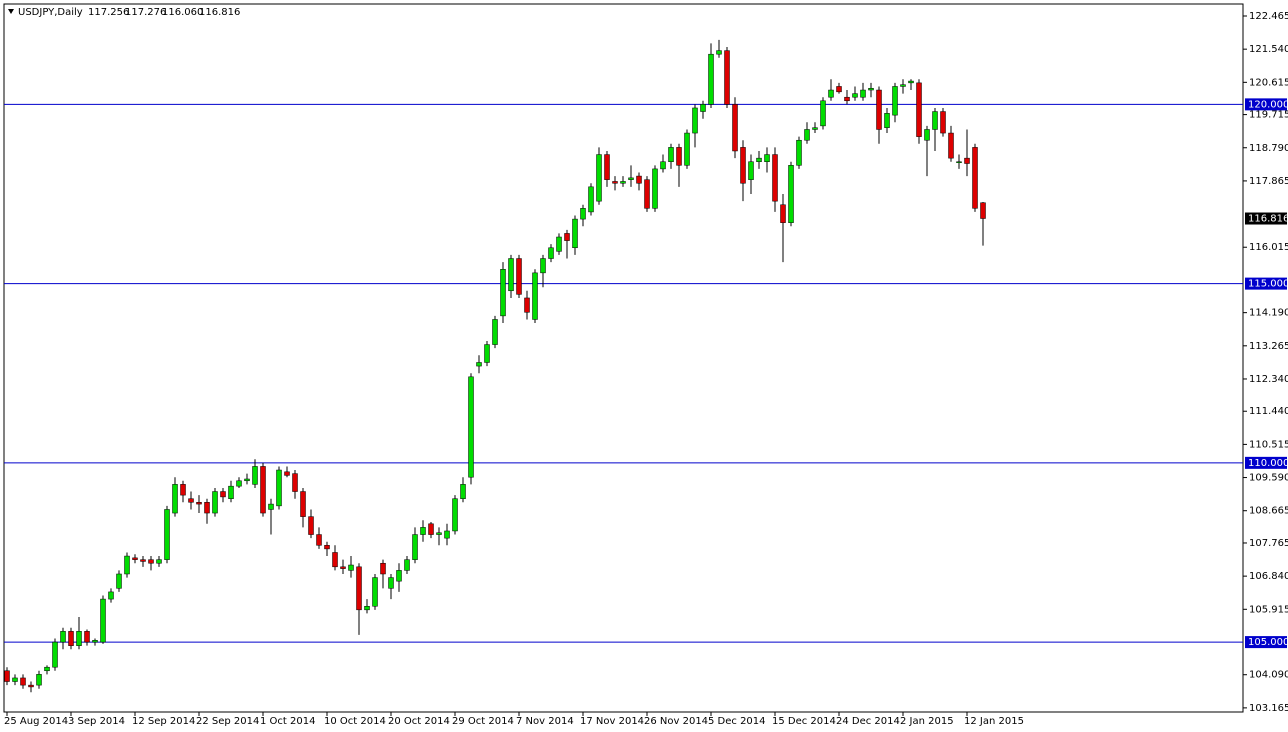 The height and width of the screenshot is (732, 1288). I want to click on quote-value: 116.060, so click(182, 12).